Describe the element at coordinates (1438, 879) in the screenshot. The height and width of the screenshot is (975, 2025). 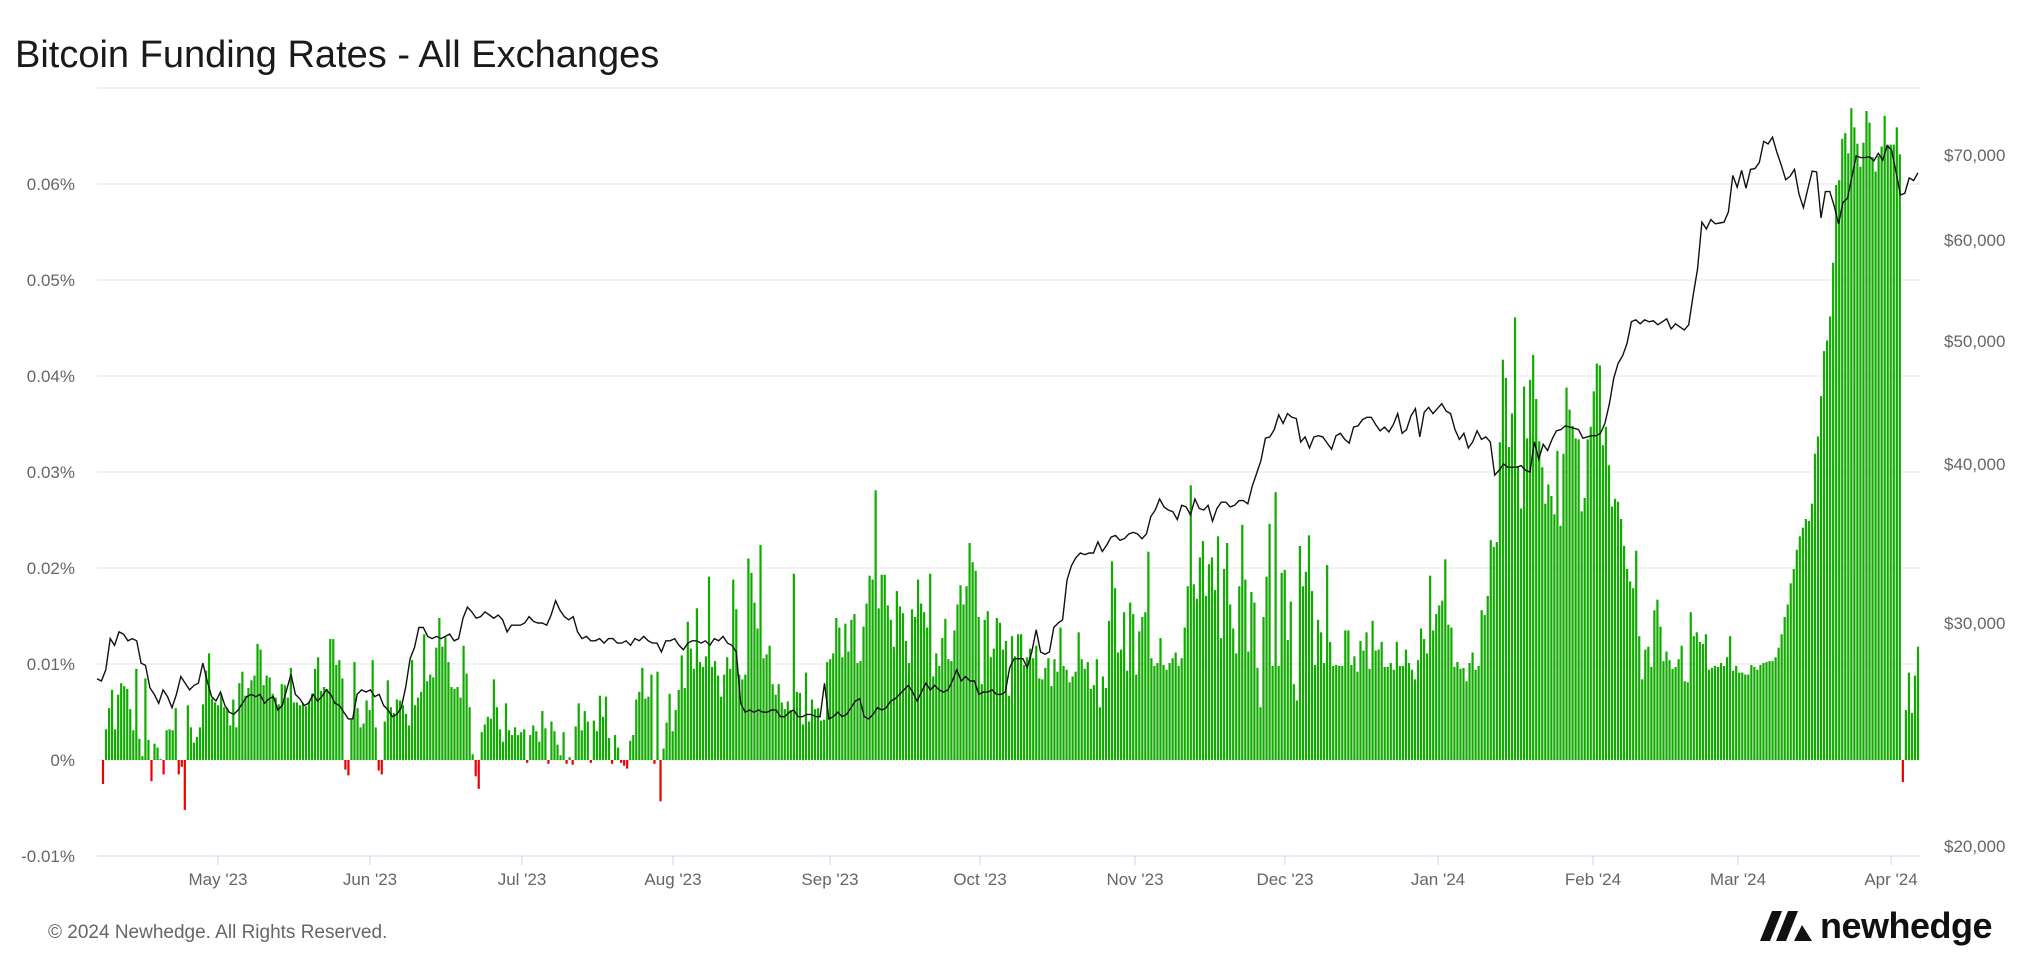
I see `x-axis-tick-label: Jan '24` at that location.